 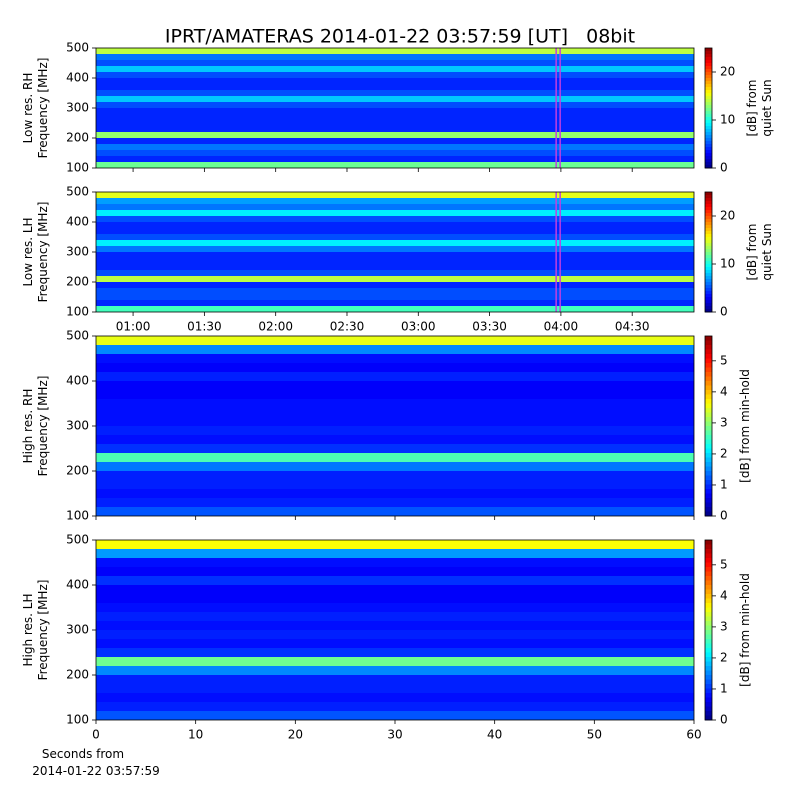 What do you see at coordinates (77, 108) in the screenshot?
I see `y-tick-label: 300` at bounding box center [77, 108].